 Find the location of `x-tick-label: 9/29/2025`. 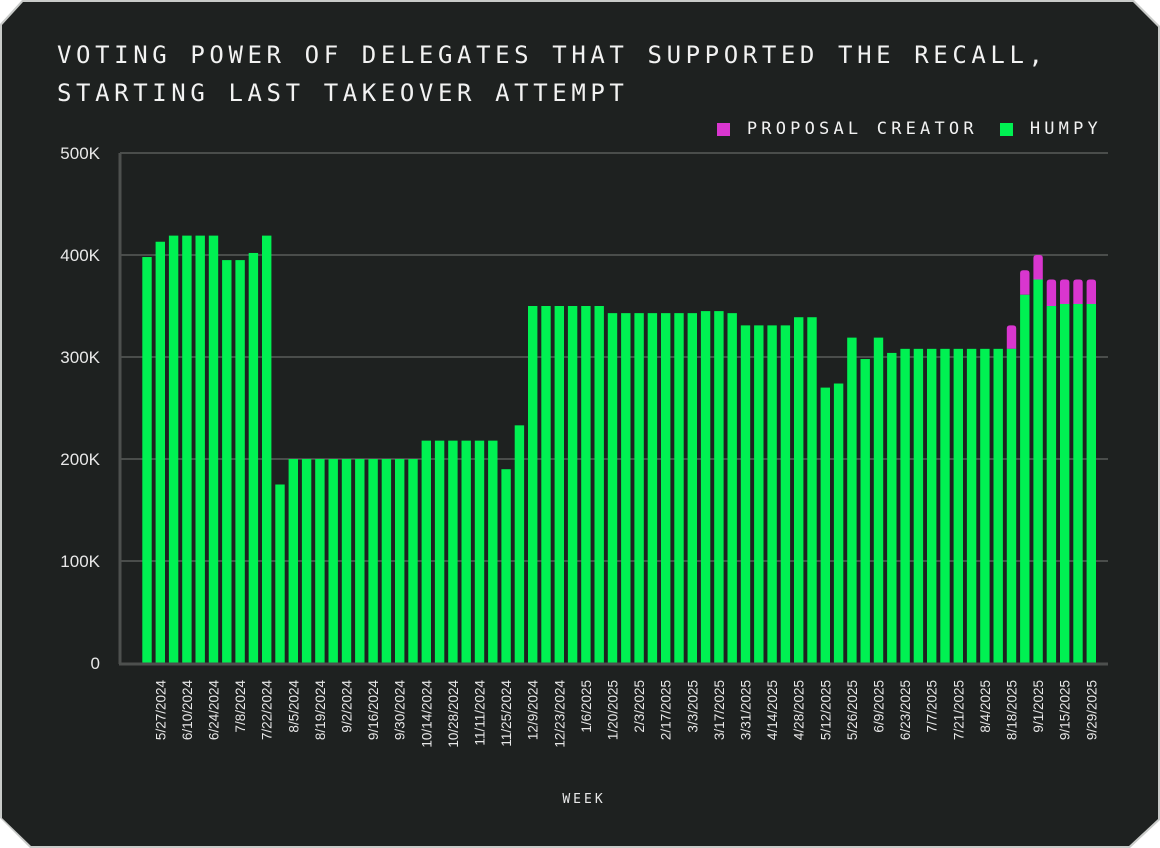

x-tick-label: 9/29/2025 is located at coordinates (1091, 710).